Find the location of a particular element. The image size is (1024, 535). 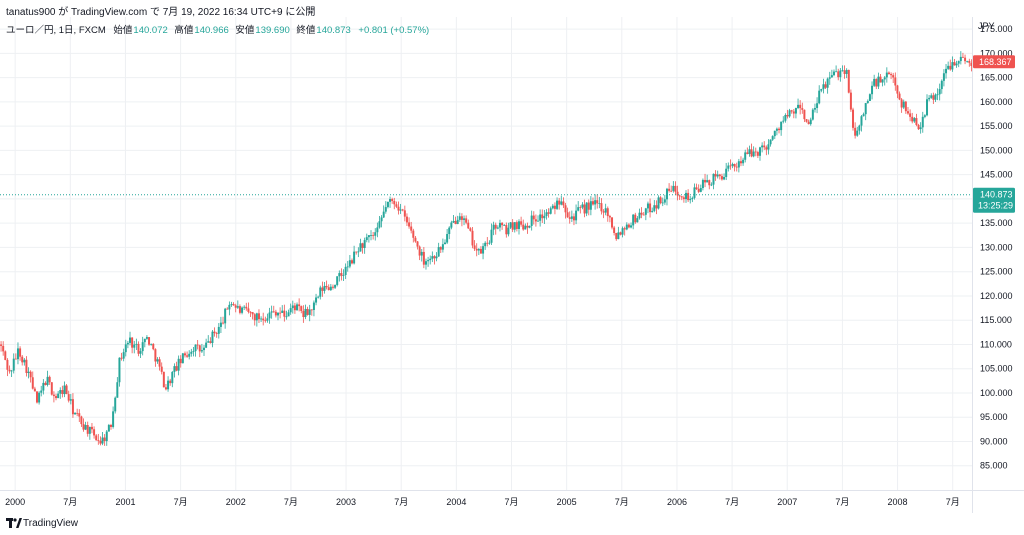

bar-countdown: 13:25:29 is located at coordinates (995, 206).